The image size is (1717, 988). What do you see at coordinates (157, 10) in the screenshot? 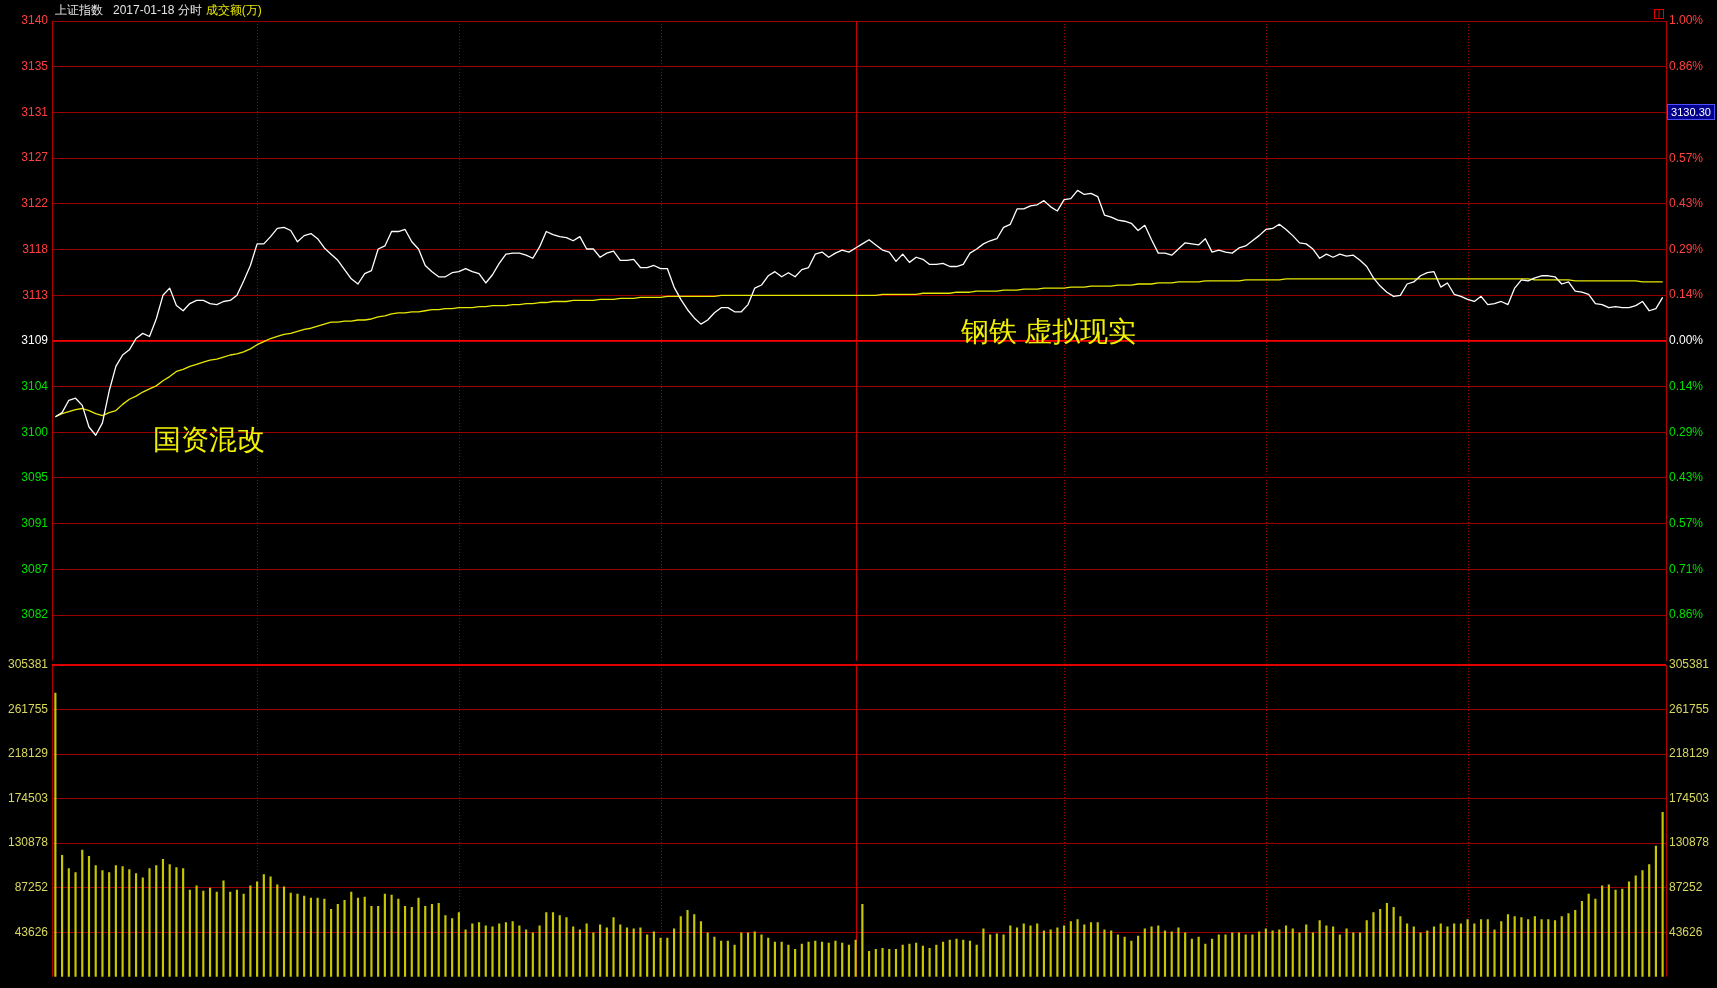
I see `chart-subtitle: 2017-01-18 分时` at bounding box center [157, 10].